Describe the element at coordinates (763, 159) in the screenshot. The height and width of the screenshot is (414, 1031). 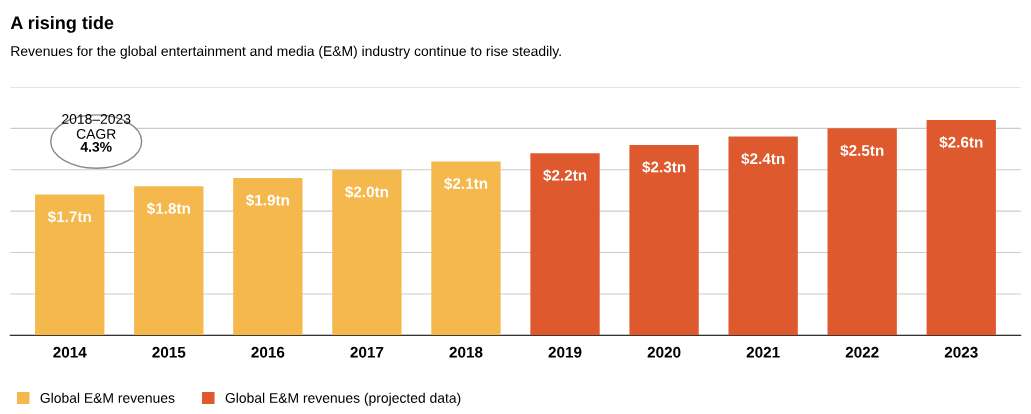
I see `data-label: $2.4tn` at that location.